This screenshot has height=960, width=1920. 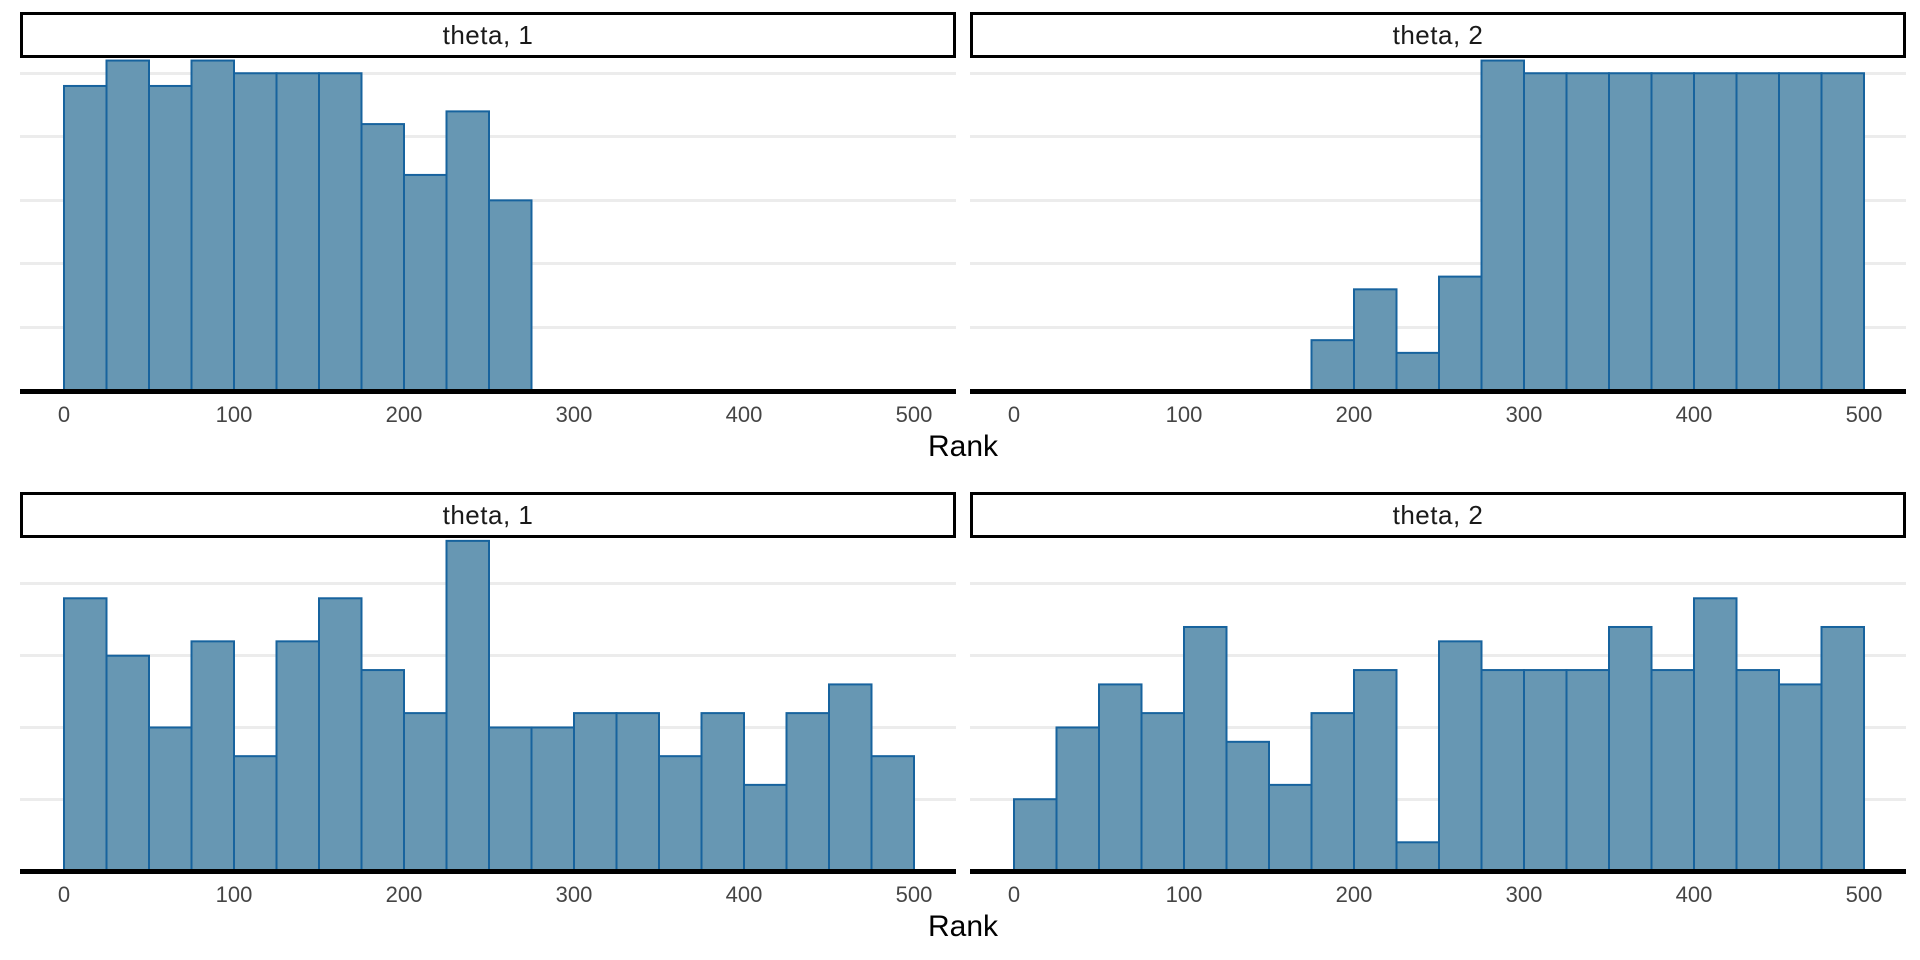 I want to click on facet-strip: theta, 1, so click(x=488, y=515).